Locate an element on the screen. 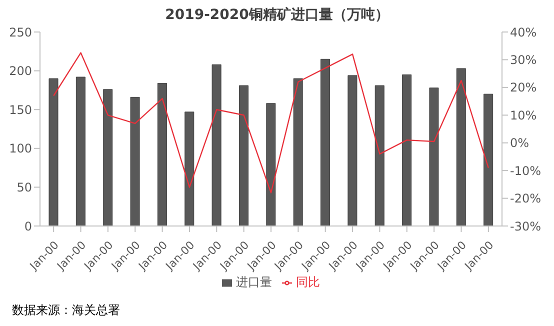 The height and width of the screenshot is (326, 554). legend-label: 同比 is located at coordinates (308, 282).